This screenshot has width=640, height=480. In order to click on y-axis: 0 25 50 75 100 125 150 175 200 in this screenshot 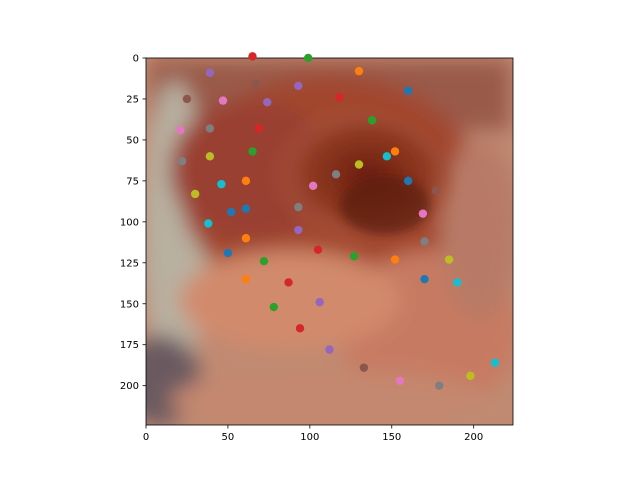, I will do `click(133, 223)`.